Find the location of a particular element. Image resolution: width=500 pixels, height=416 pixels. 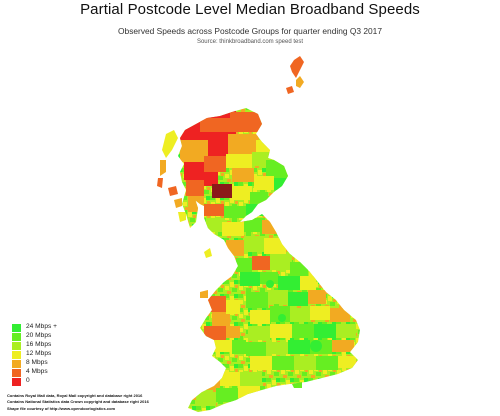

small-islands is located at coordinates (251, 318).